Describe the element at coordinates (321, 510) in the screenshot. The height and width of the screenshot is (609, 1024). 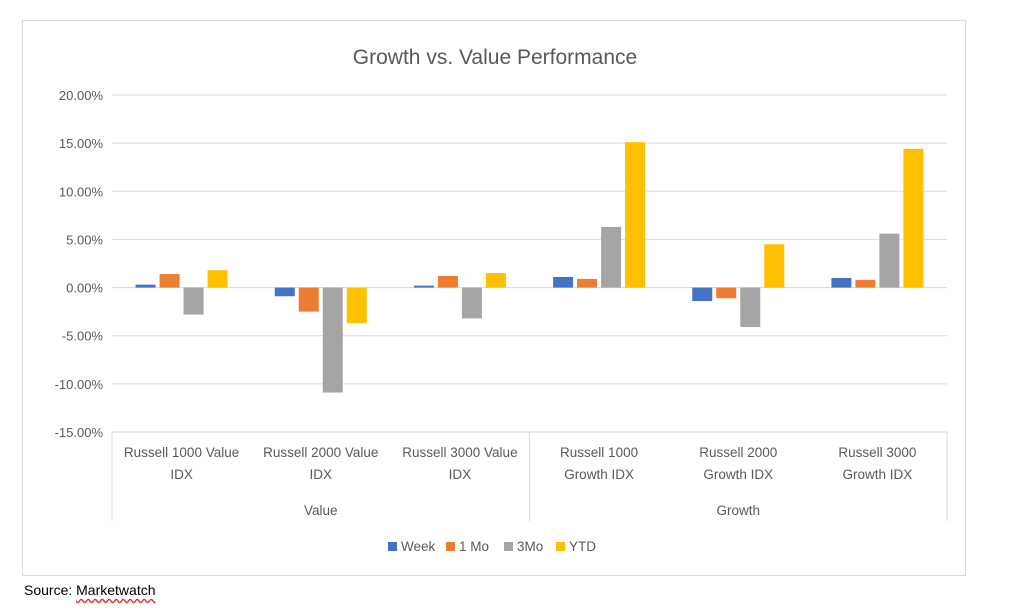
I see `group-label: Value` at that location.